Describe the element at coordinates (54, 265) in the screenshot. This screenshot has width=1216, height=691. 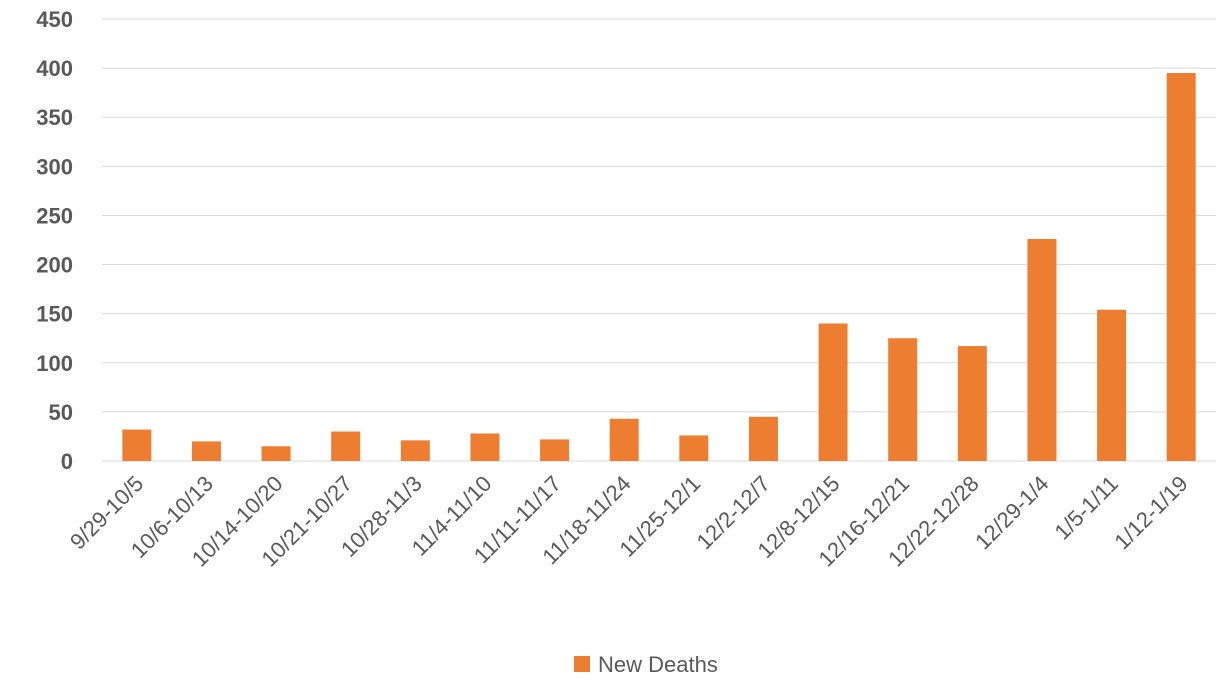
I see `y-tick-label: 200` at that location.